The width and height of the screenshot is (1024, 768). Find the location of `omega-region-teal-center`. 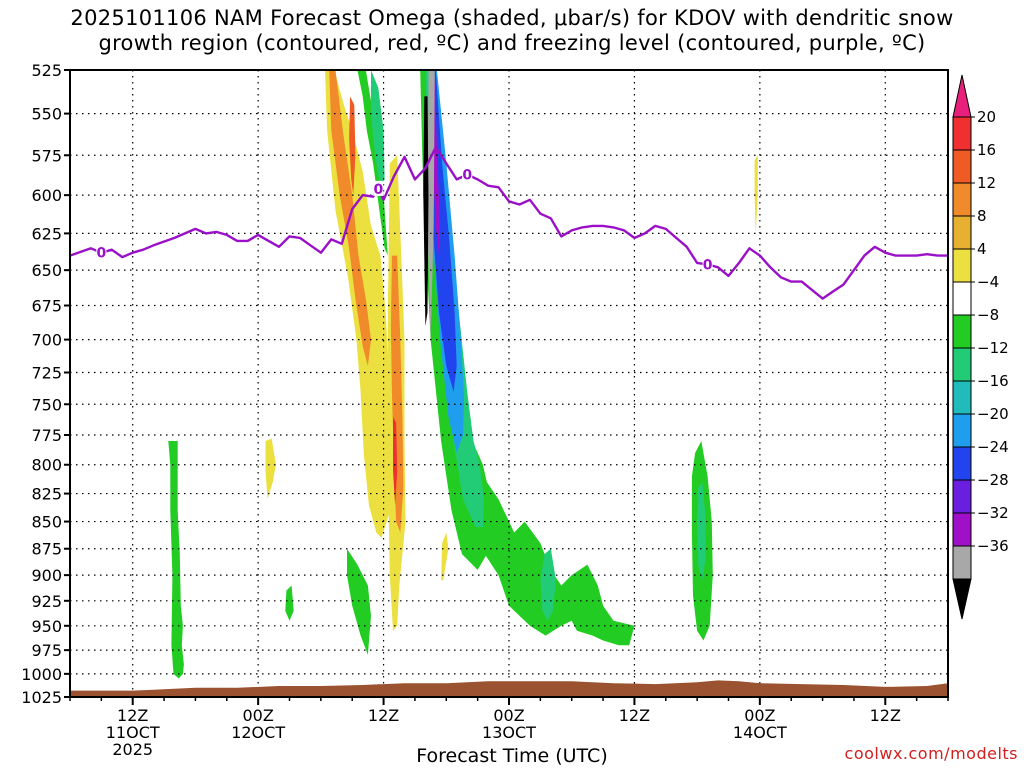

omega-region-teal-center is located at coordinates (548, 584).